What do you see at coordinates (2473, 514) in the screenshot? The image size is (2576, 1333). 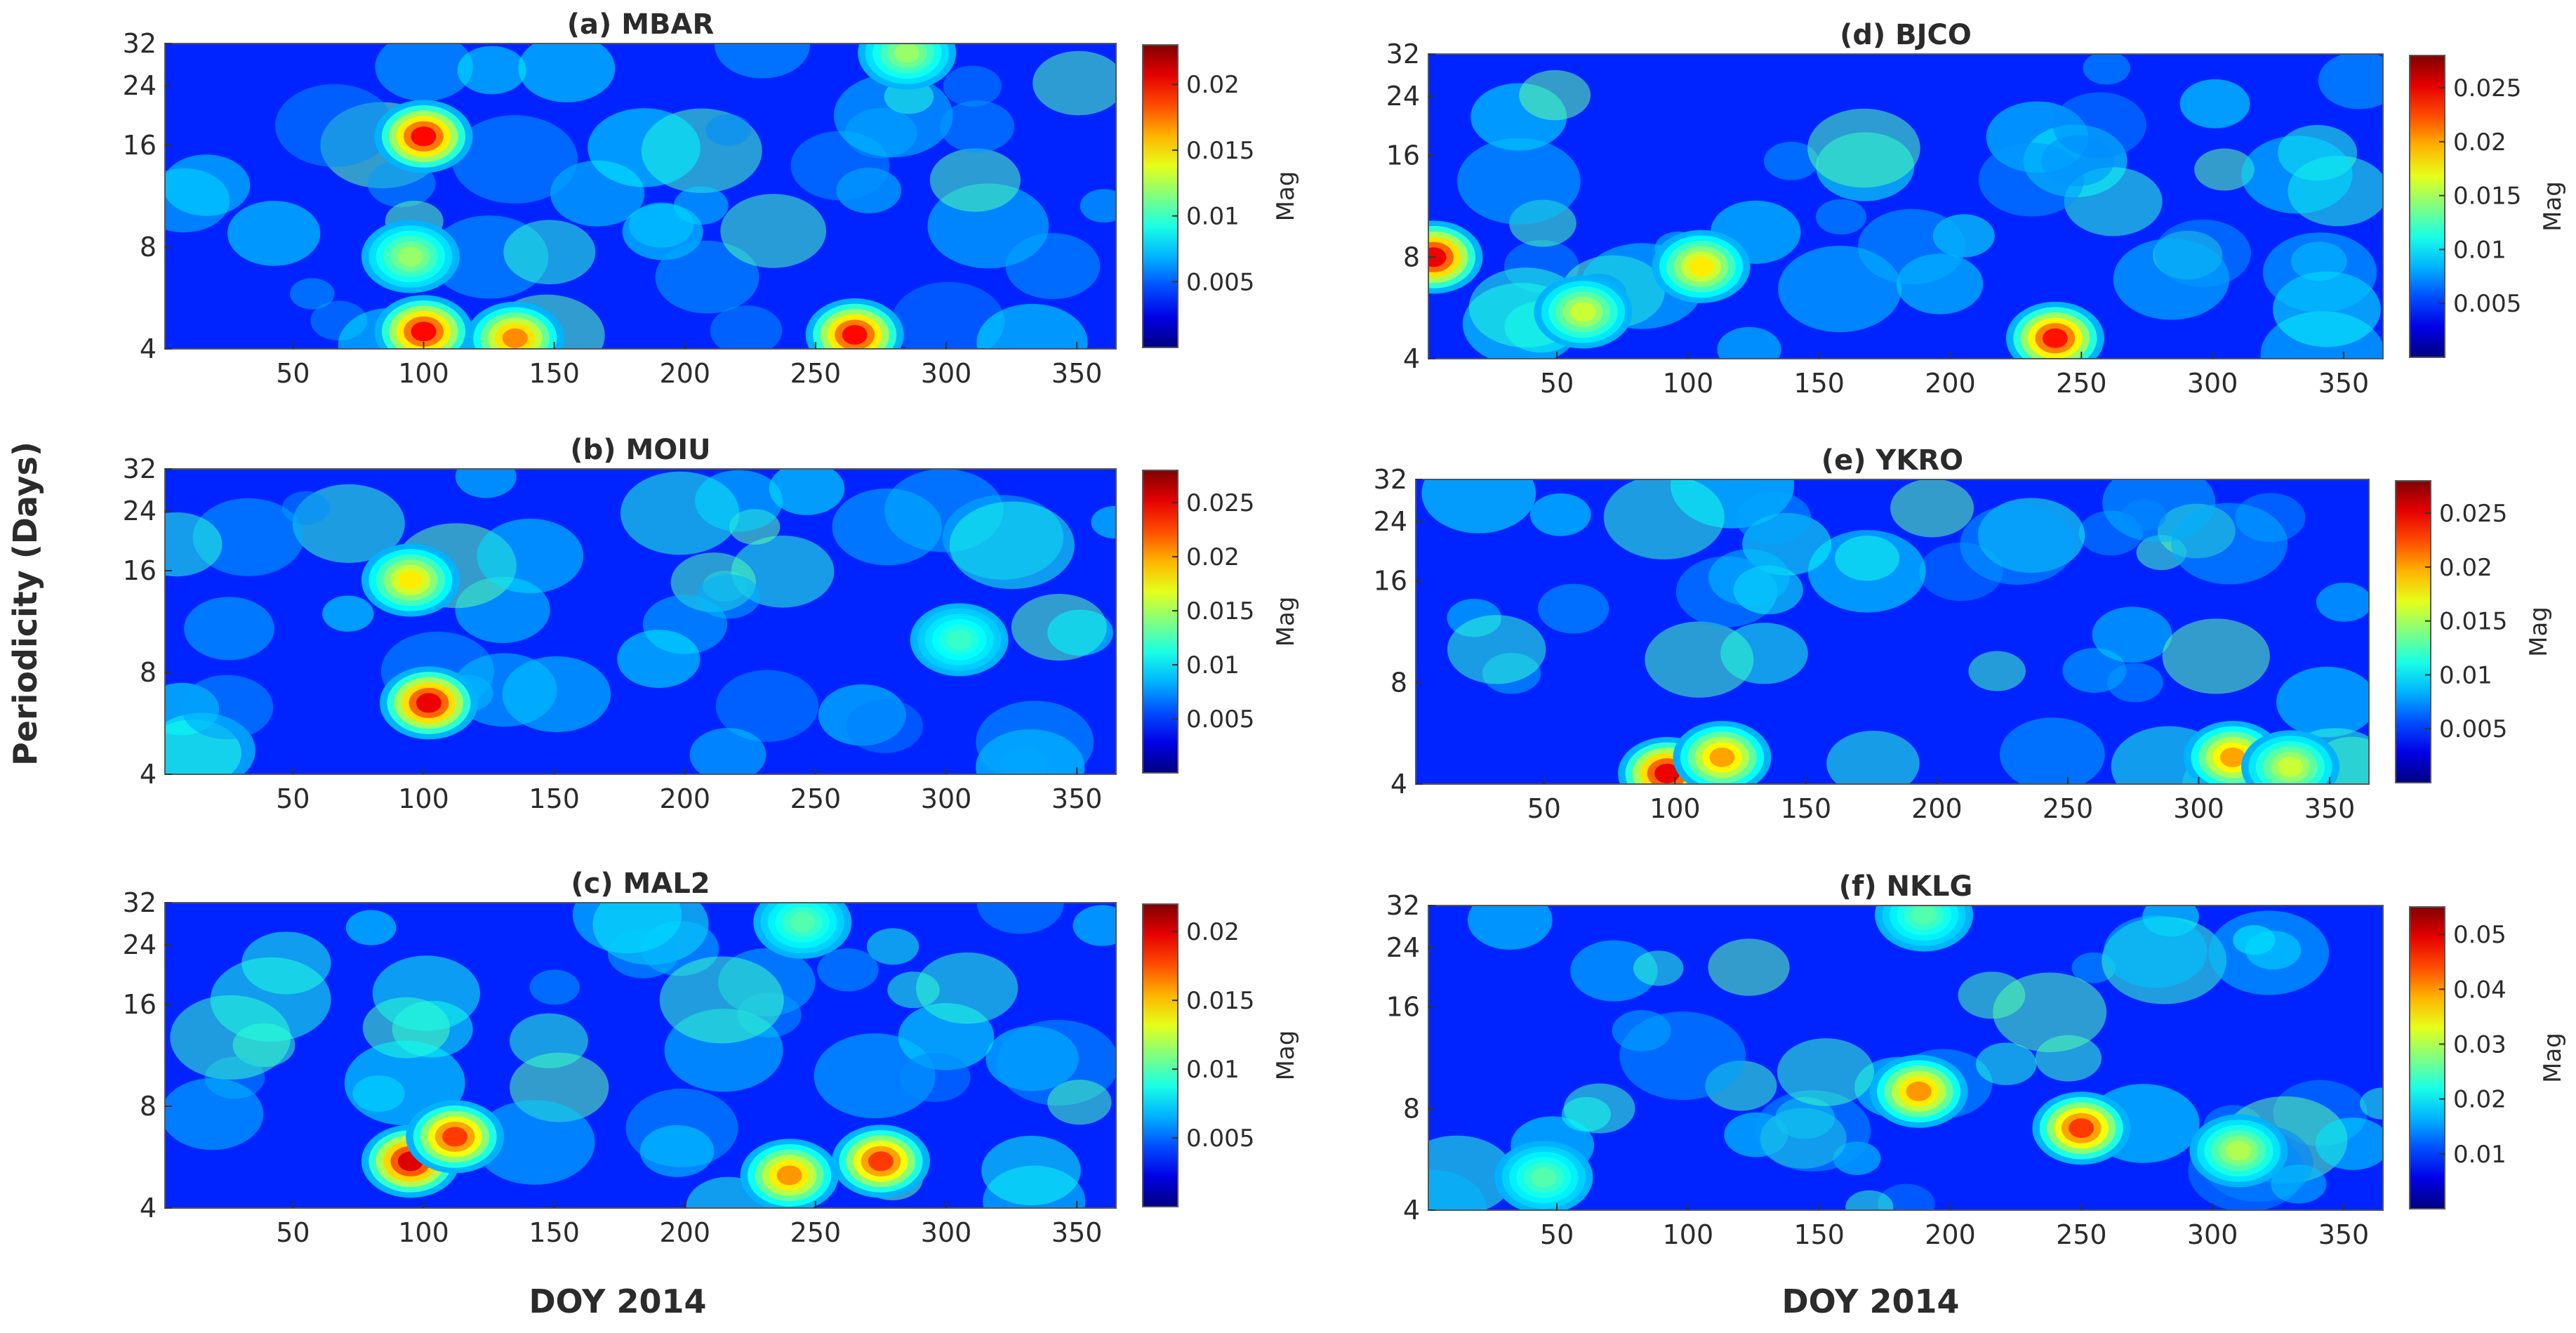 I see `colorbar-tick-label: 0.025` at bounding box center [2473, 514].